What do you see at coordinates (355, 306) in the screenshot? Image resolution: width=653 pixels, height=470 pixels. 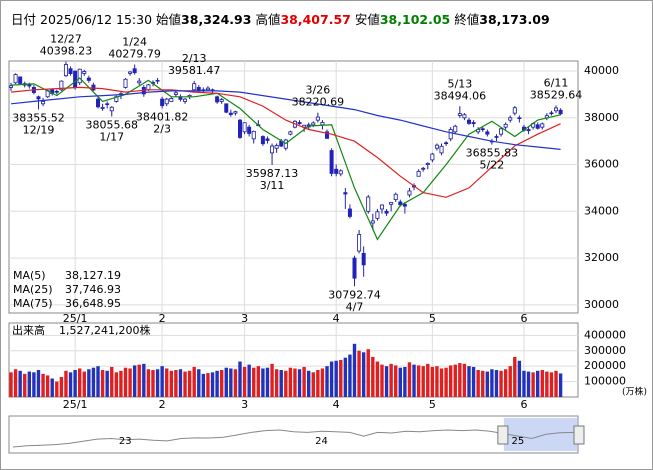 I see `annotation-date: 4/7` at bounding box center [355, 306].